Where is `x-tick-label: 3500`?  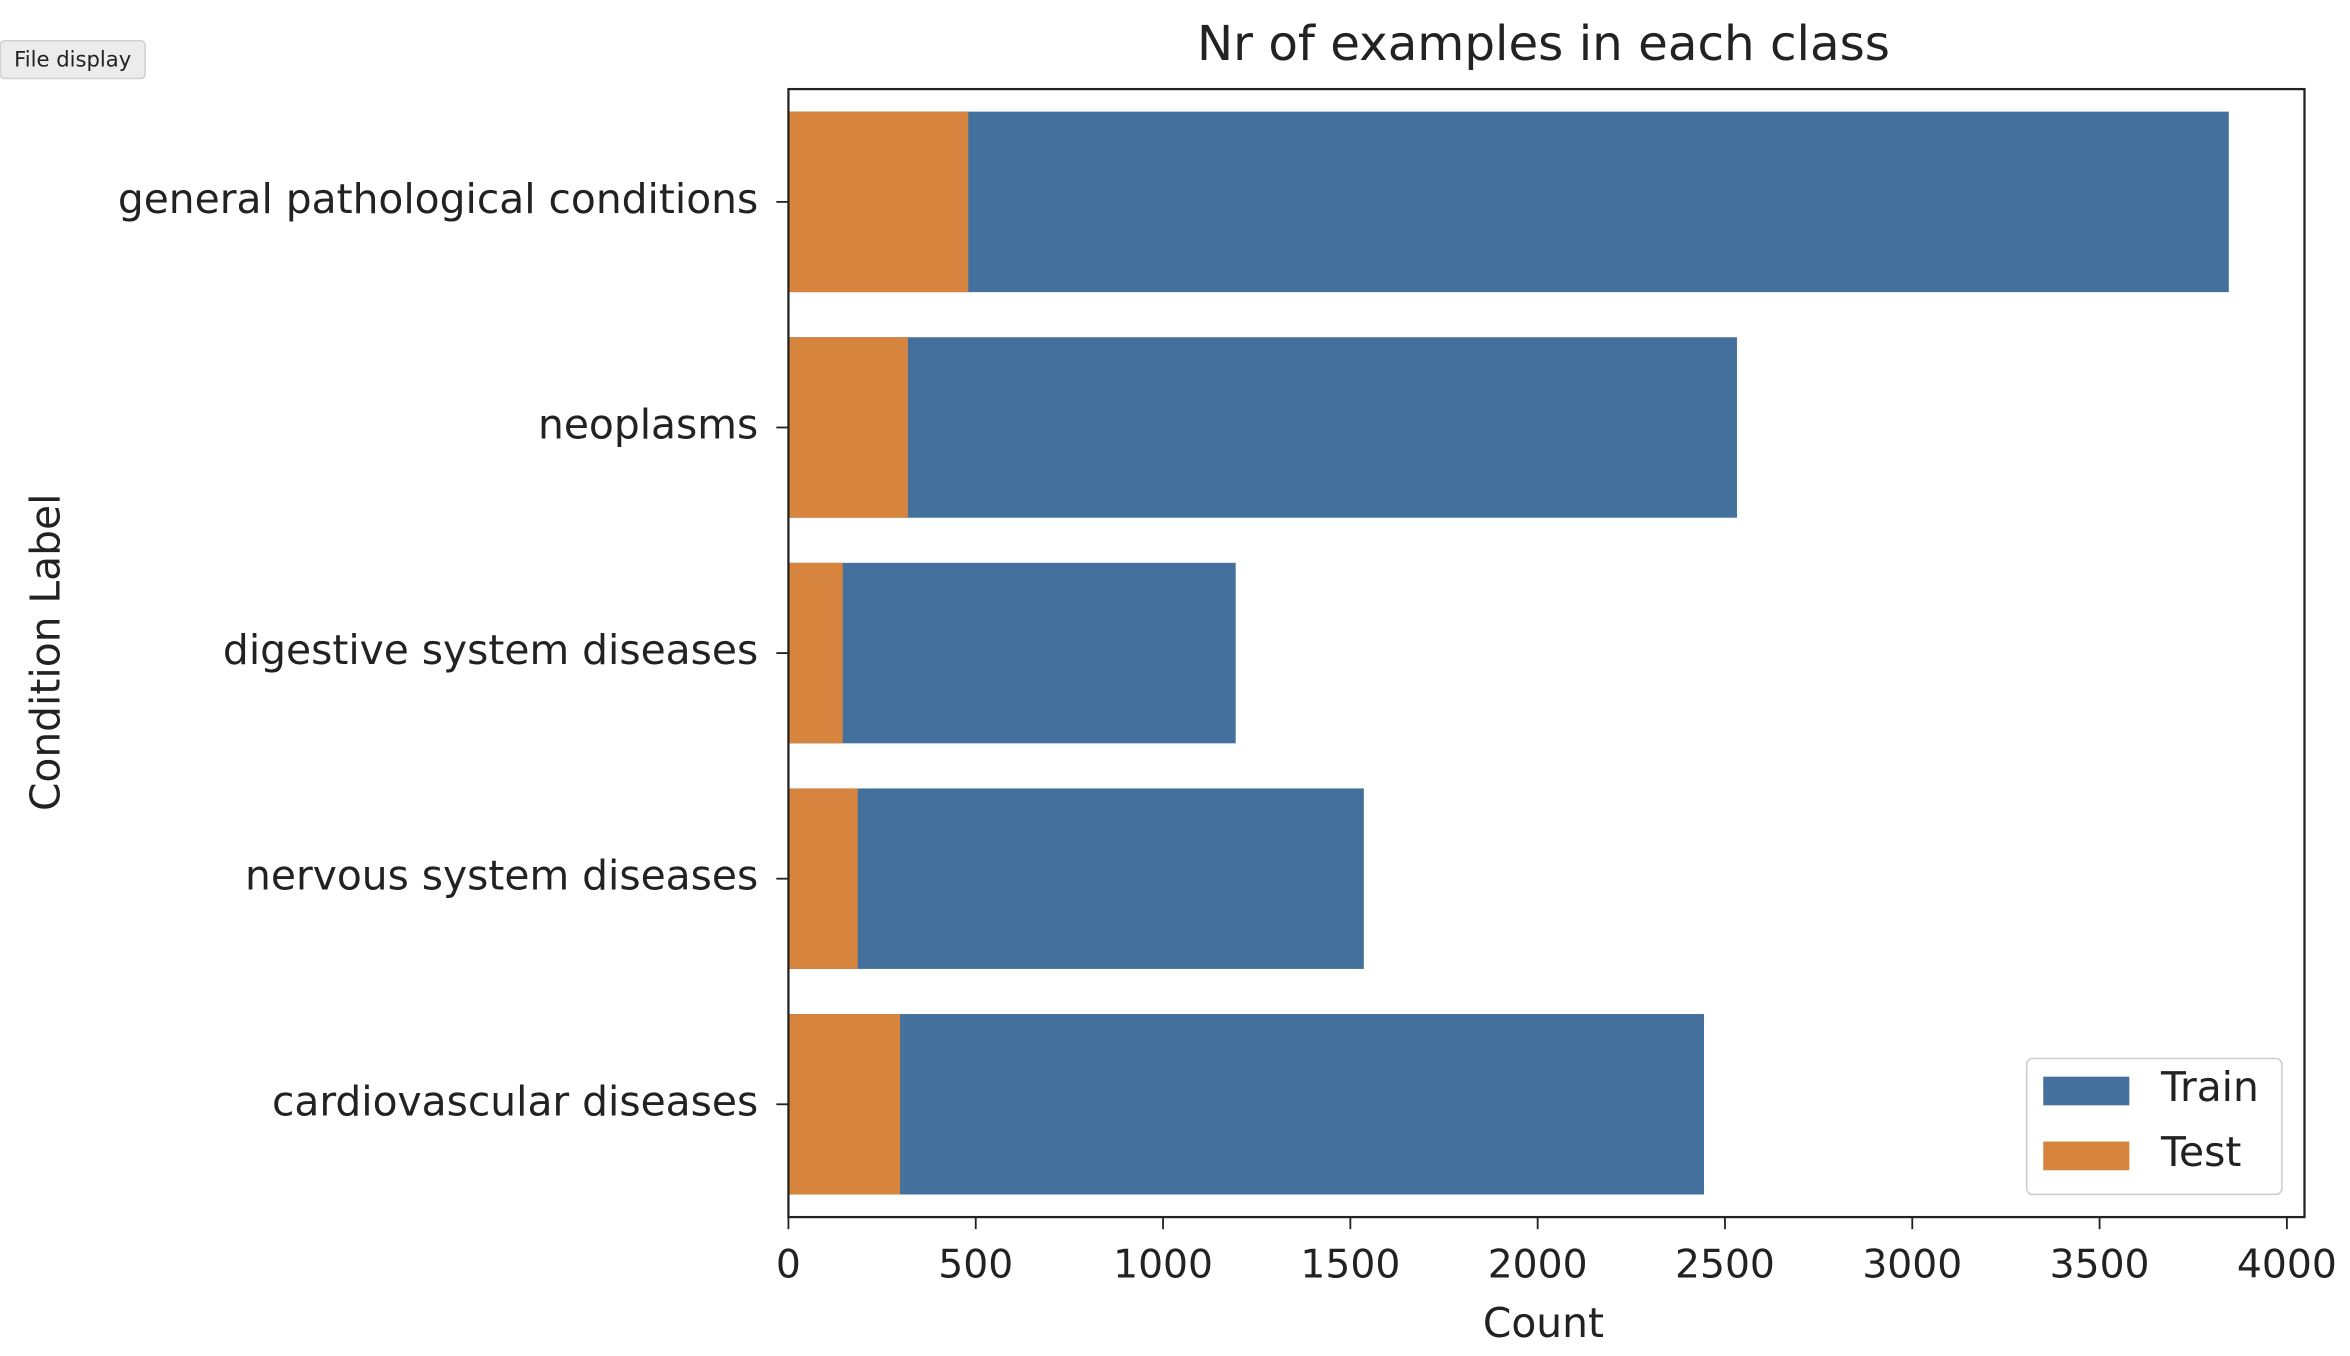
x-tick-label: 3500 is located at coordinates (2100, 1264).